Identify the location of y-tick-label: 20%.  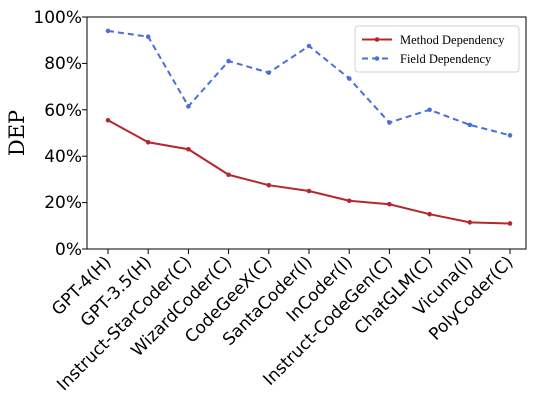
(63, 203).